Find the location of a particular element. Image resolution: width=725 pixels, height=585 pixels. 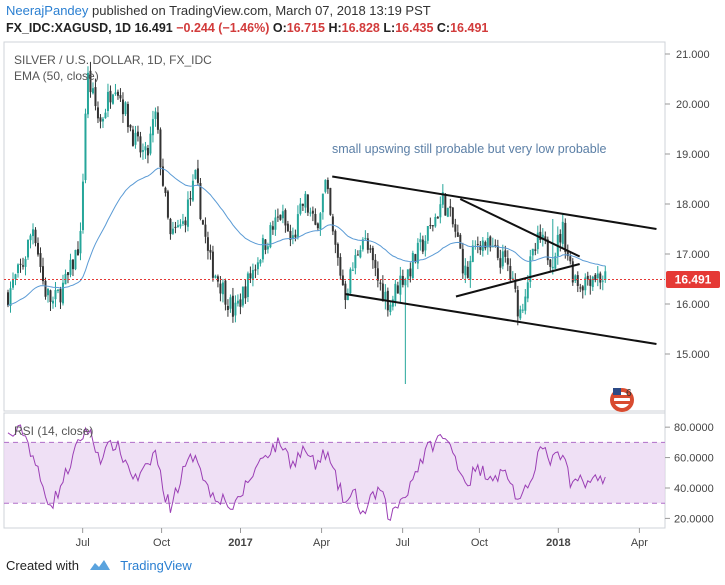

low-value: 16.435 is located at coordinates (414, 28).